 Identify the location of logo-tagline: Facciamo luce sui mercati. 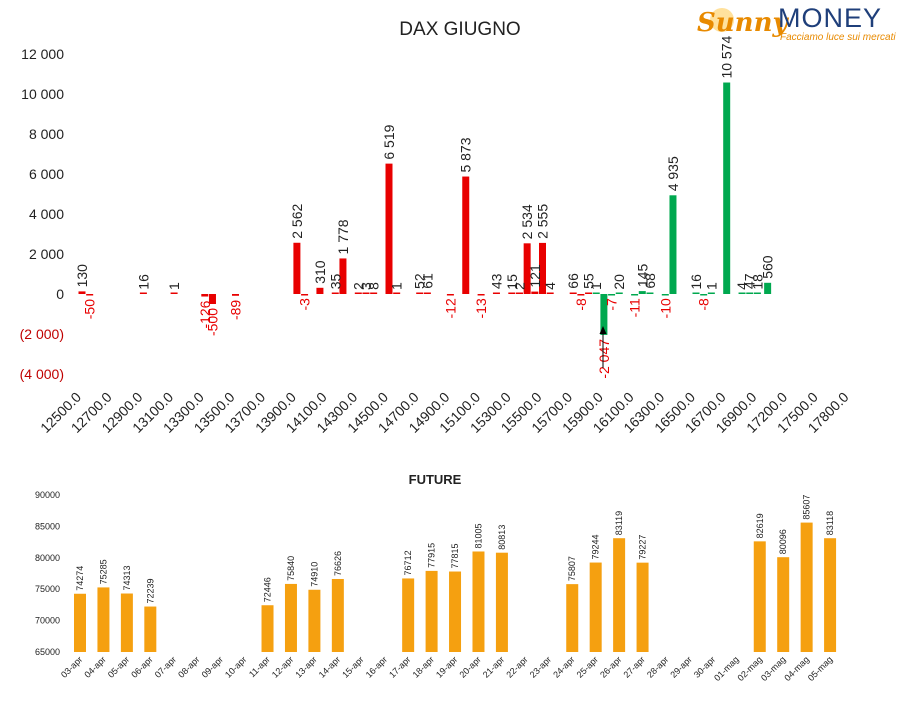
(838, 37).